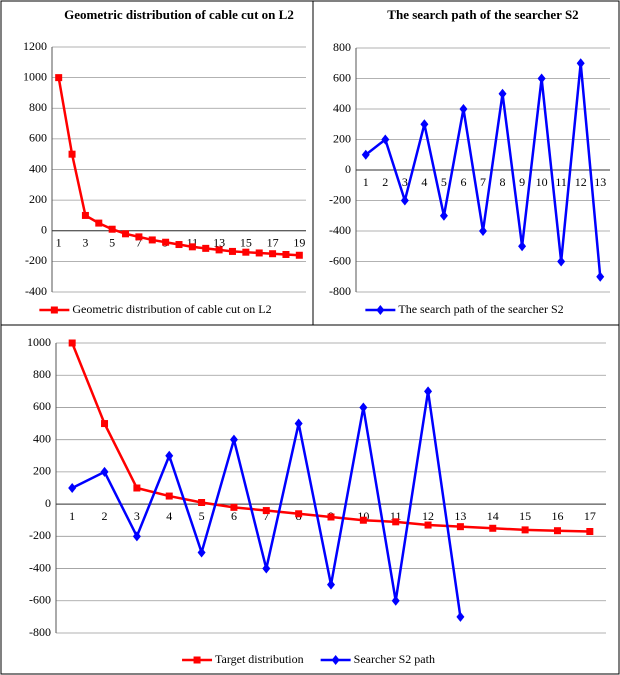 The height and width of the screenshot is (675, 620). Describe the element at coordinates (480, 309) in the screenshot. I see `legend-label: The search path of the searcher S2` at that location.